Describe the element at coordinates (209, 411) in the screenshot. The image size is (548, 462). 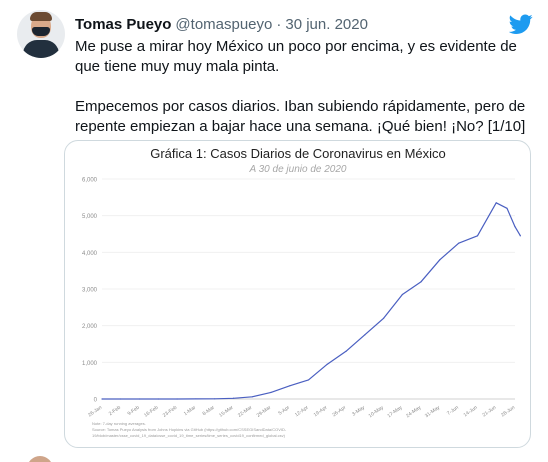
I see `x-tick-label: 8-Mar` at that location.